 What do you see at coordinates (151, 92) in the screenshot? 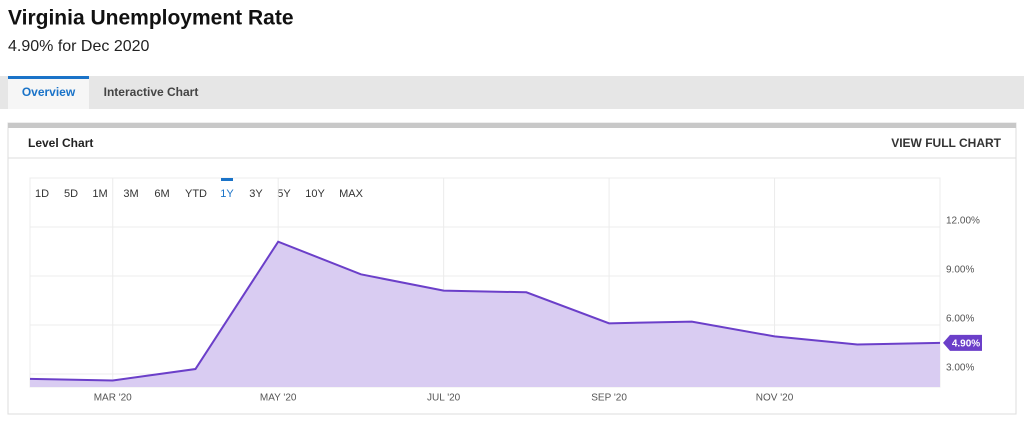
I see `tab: Interactive Chart` at bounding box center [151, 92].